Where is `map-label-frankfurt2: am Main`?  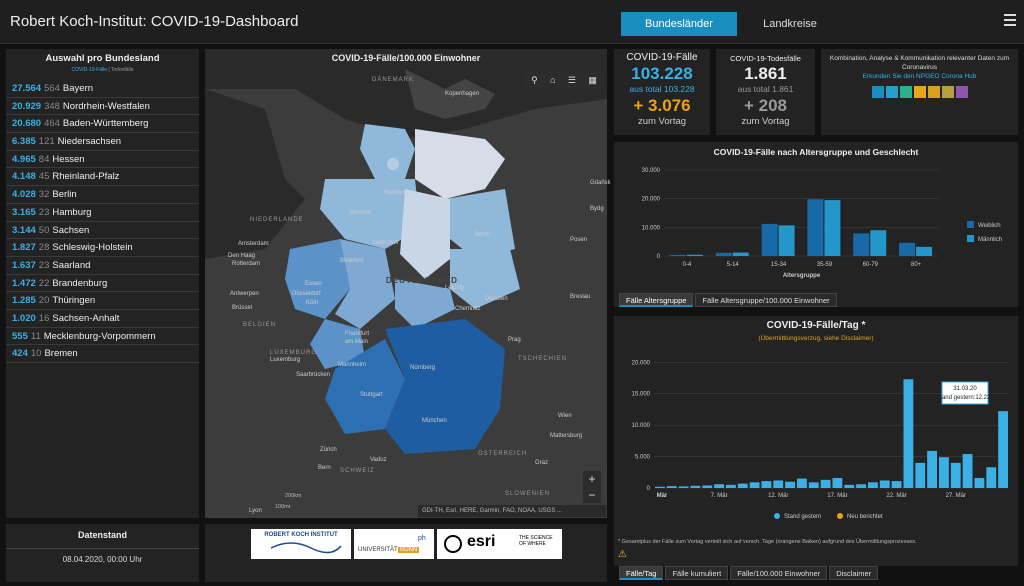
map-label-frankfurt2: am Main is located at coordinates (357, 342).